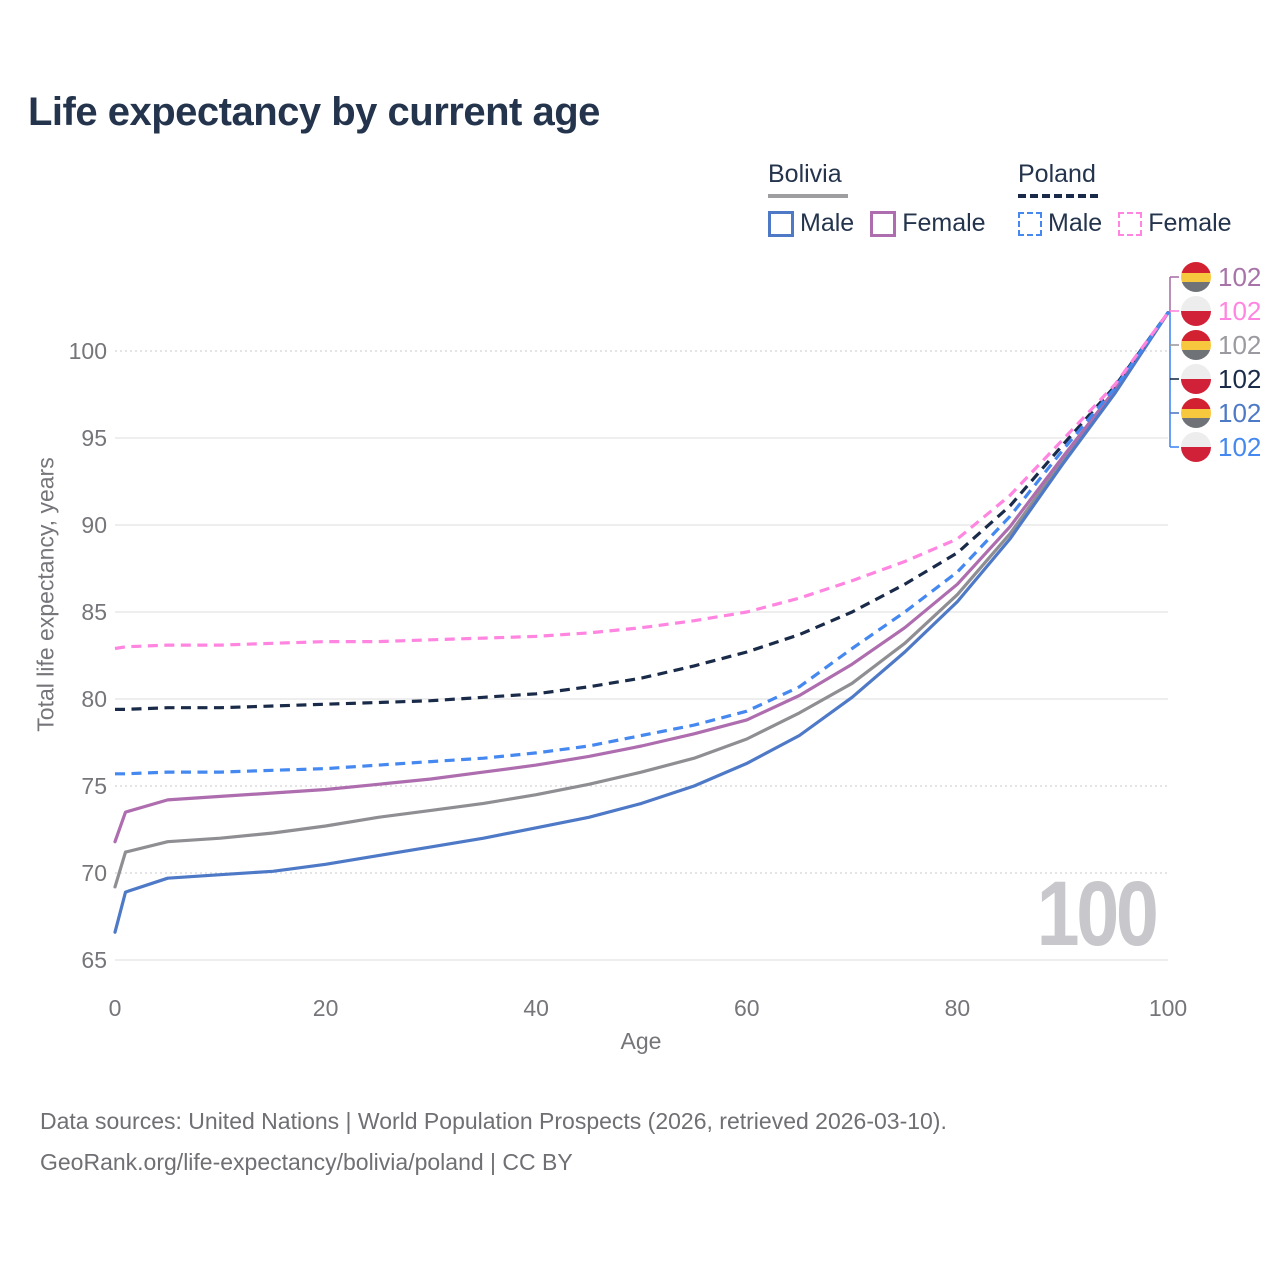  Describe the element at coordinates (94, 438) in the screenshot. I see `y-tick-95: 95` at that location.